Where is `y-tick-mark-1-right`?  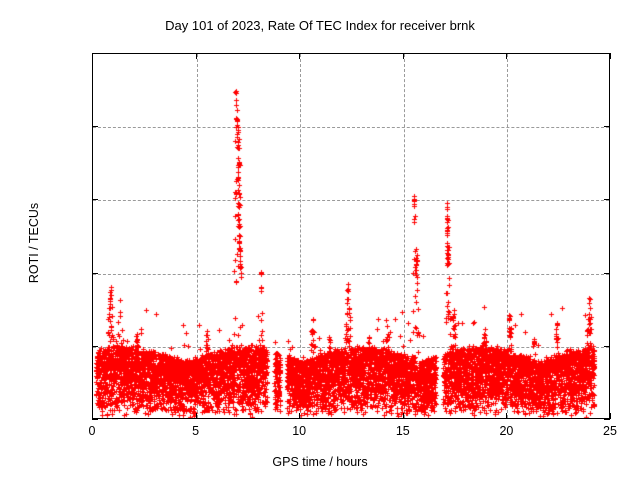 y-tick-mark-1-right is located at coordinates (607, 346).